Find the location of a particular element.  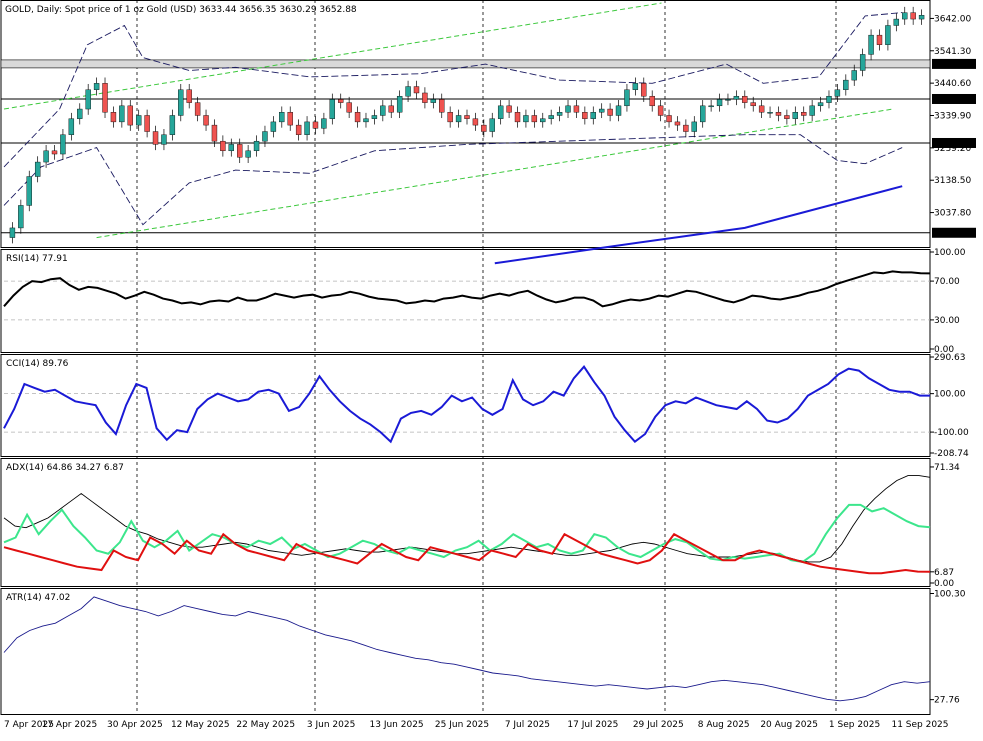

x-tick-label-7: 25 Jun 2025 is located at coordinates (462, 725).